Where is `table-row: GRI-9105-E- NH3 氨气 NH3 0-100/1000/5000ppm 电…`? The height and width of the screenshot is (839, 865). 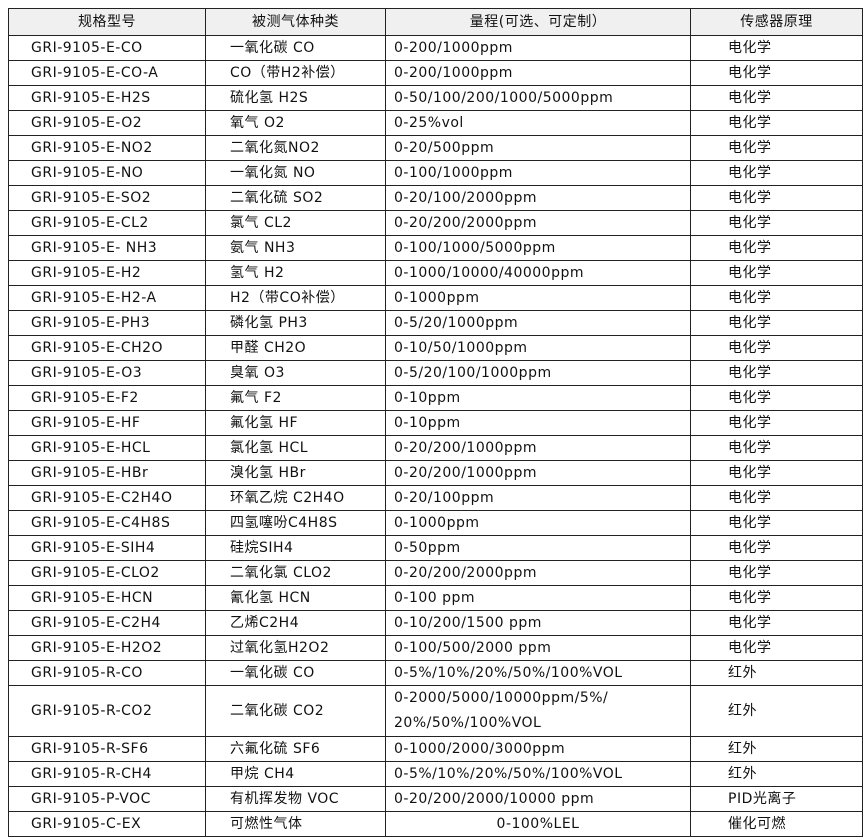
table-row: GRI-9105-E- NH3 氨气 NH3 0-100/1000/5000ppm 电… is located at coordinates (435, 248).